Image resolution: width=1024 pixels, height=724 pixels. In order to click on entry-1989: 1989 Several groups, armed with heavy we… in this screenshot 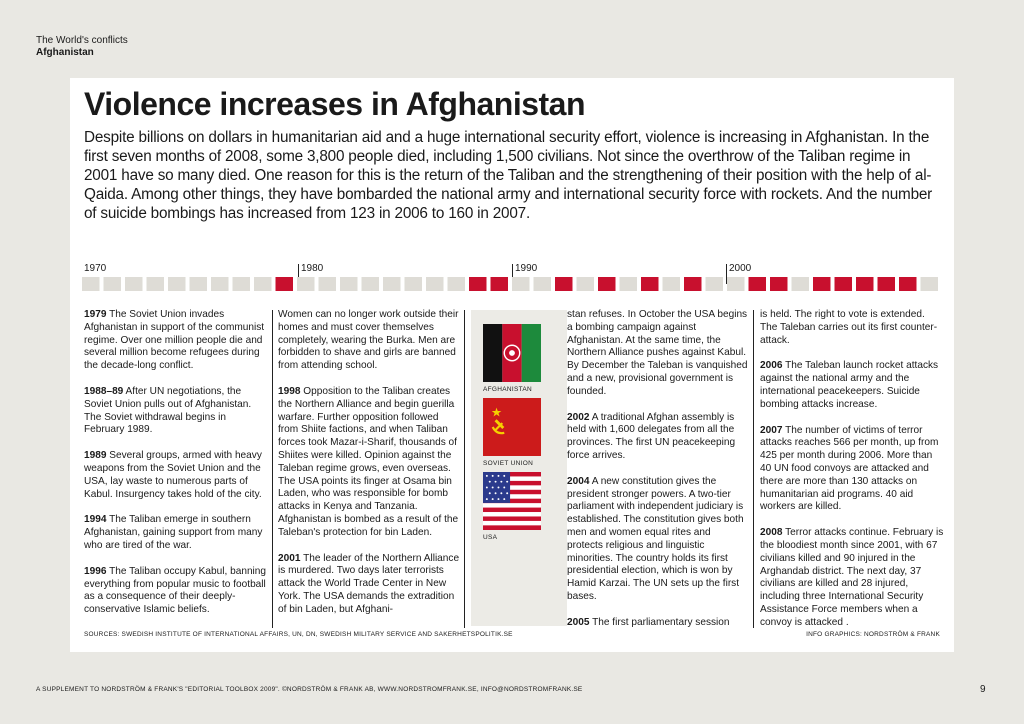, I will do `click(176, 475)`.